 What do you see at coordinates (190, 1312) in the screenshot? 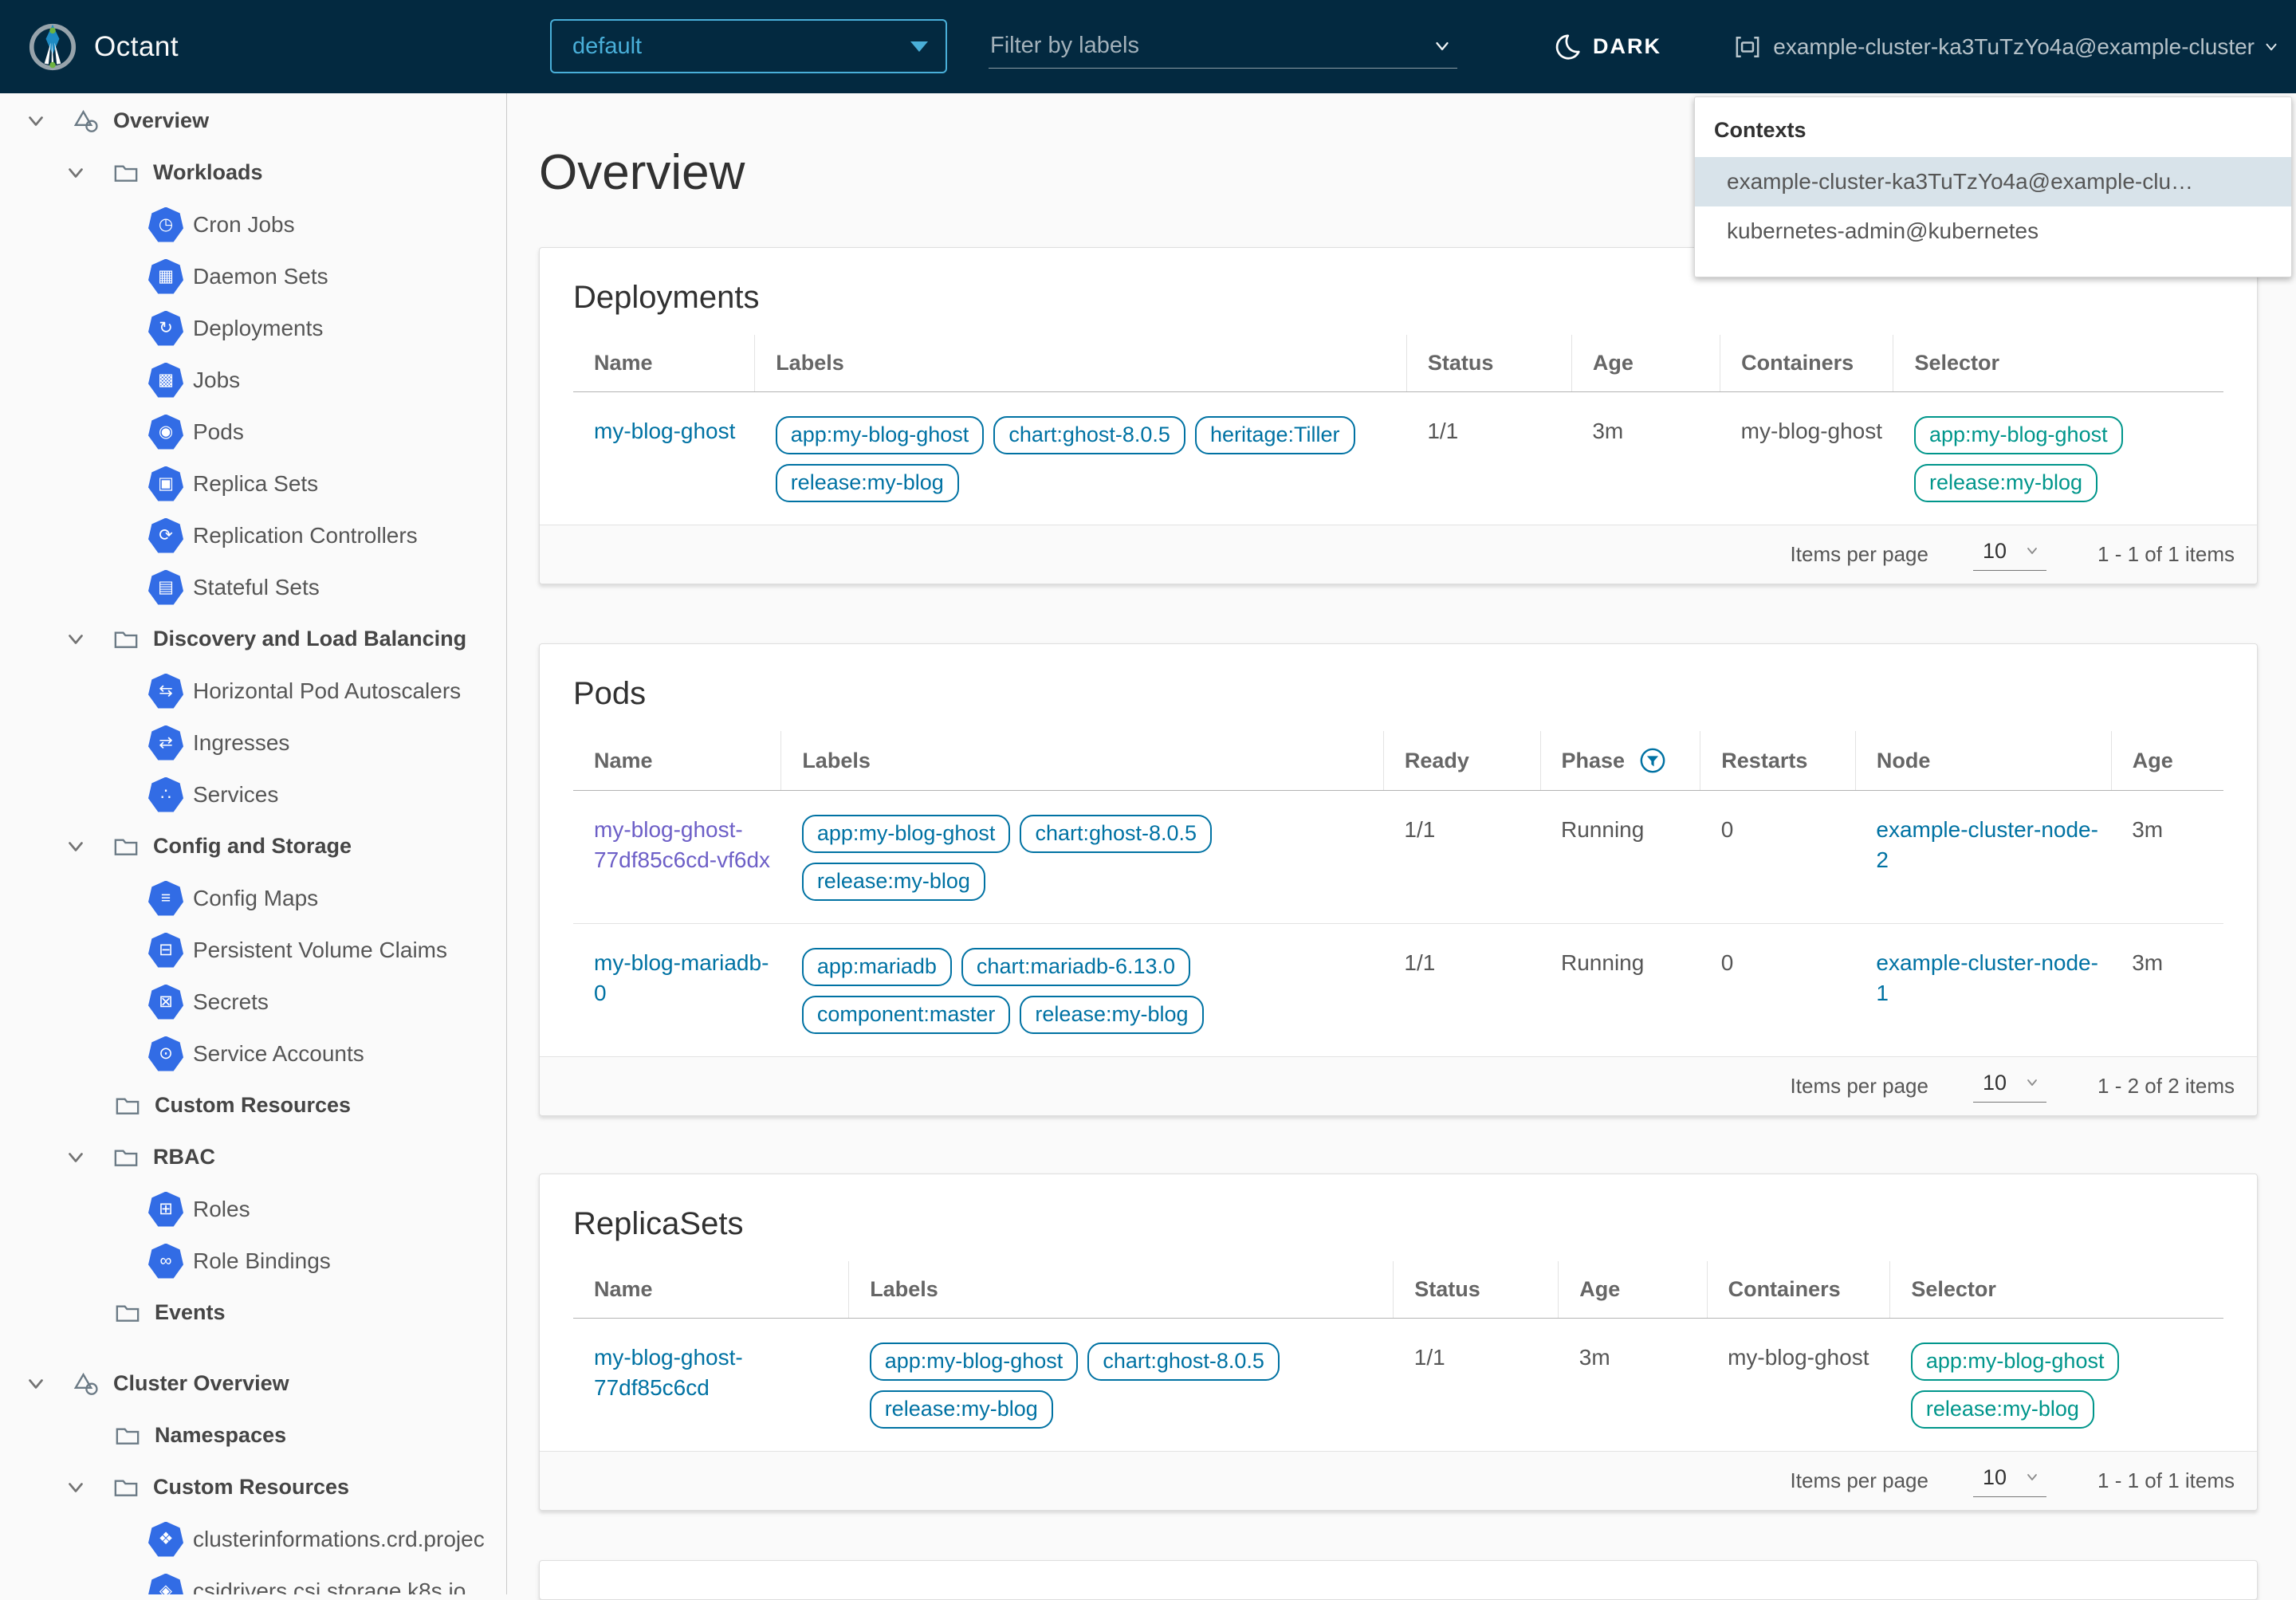
I see `sidebar-item-label: Events` at bounding box center [190, 1312].